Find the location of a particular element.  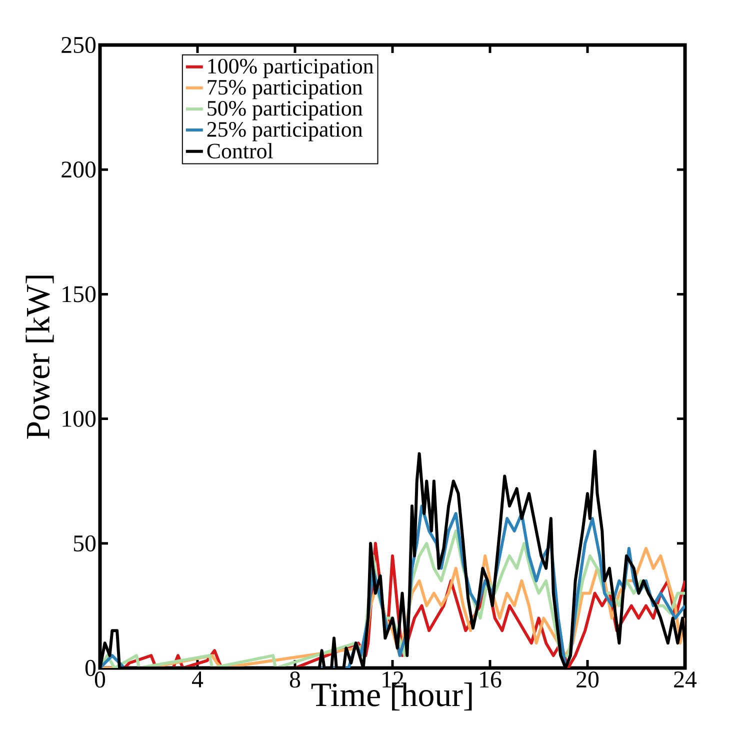

x-tick-label: 8 is located at coordinates (295, 680).